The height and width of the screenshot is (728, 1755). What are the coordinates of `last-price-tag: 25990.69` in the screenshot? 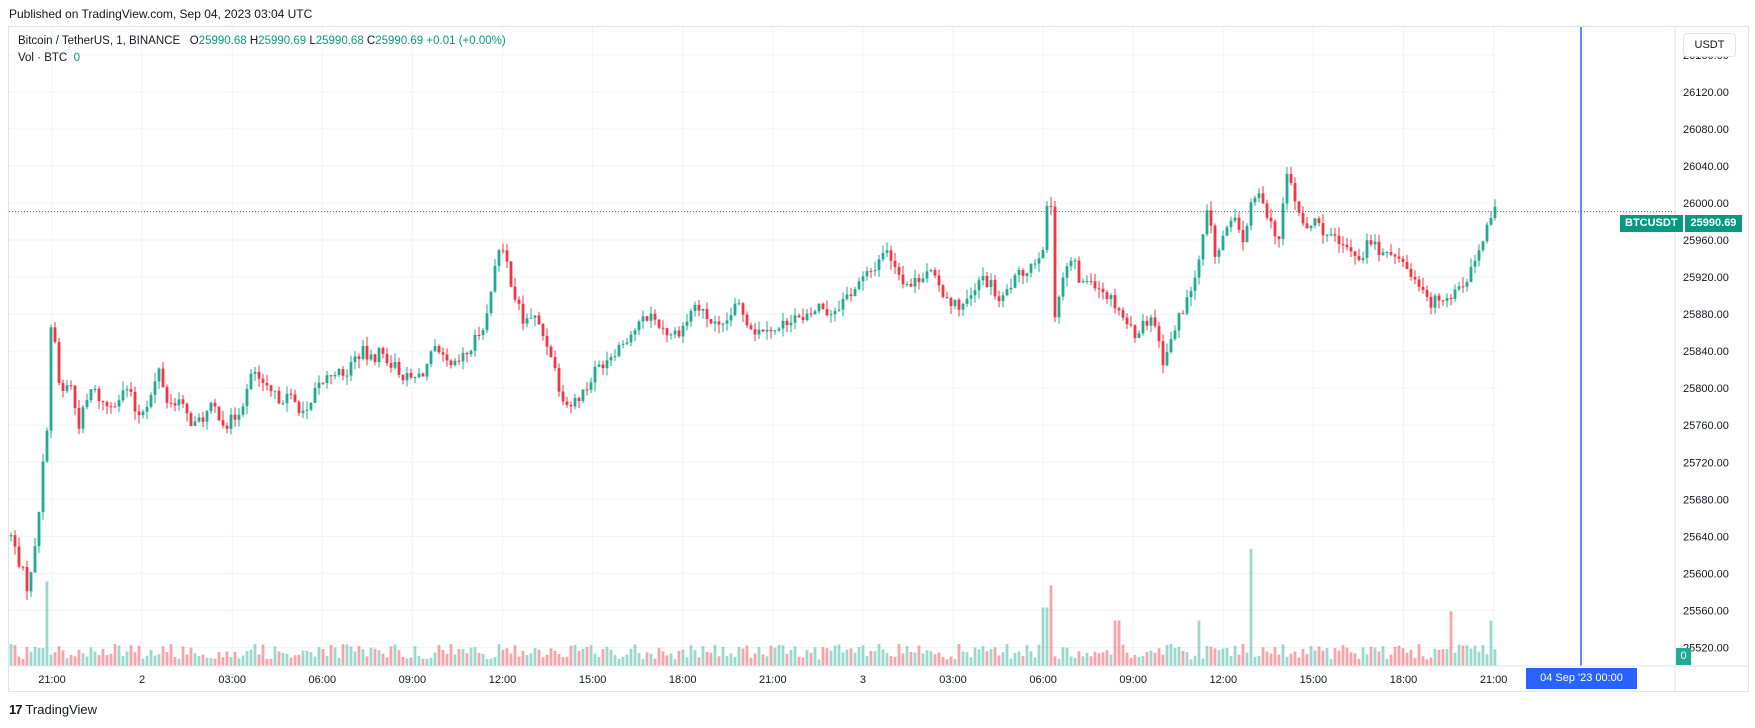 It's located at (1713, 223).